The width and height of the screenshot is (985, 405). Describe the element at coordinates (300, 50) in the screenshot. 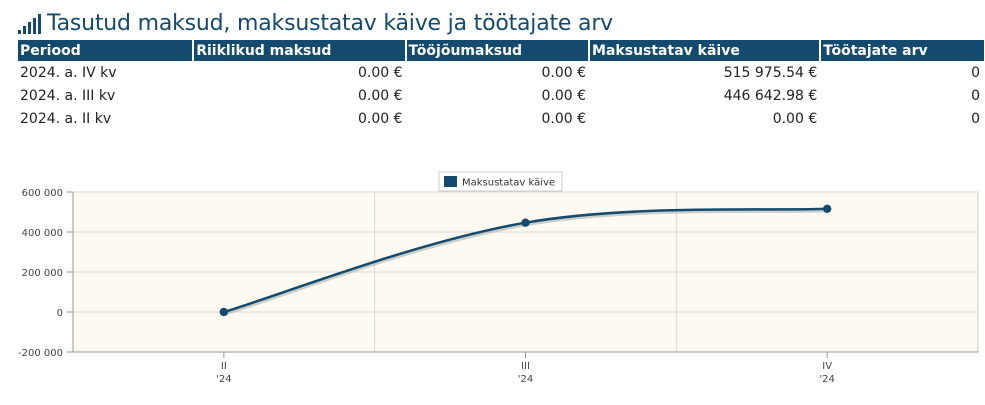

I see `column-header-state-taxes: Riiklikud maksud` at that location.